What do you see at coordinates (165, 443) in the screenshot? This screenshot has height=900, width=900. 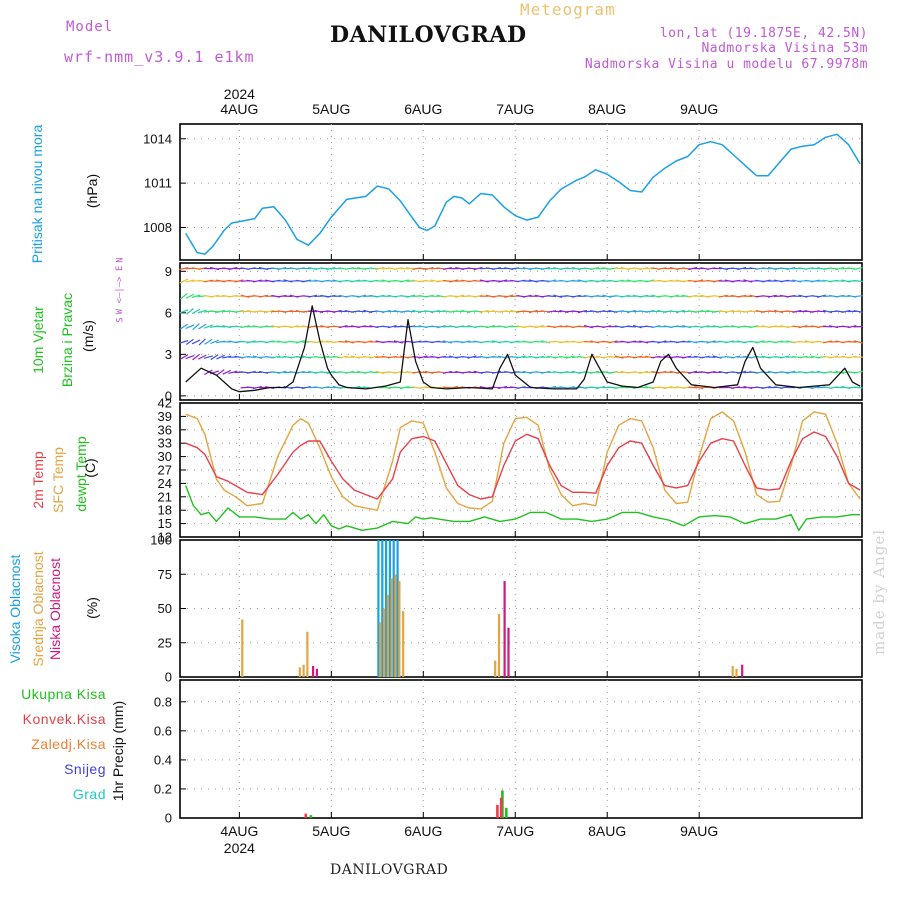 I see `temp-ytick-label: 33` at bounding box center [165, 443].